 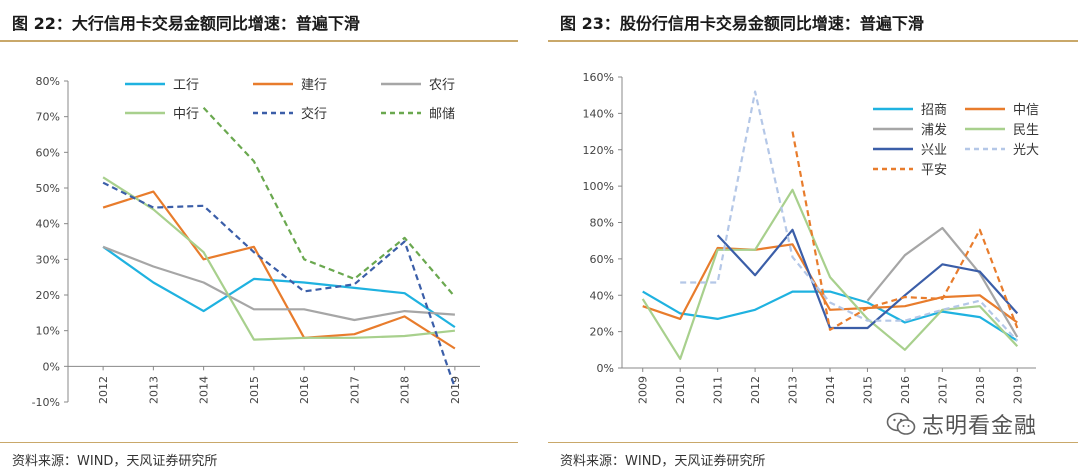 What do you see at coordinates (259, 442) in the screenshot?
I see `left-source-divider` at bounding box center [259, 442].